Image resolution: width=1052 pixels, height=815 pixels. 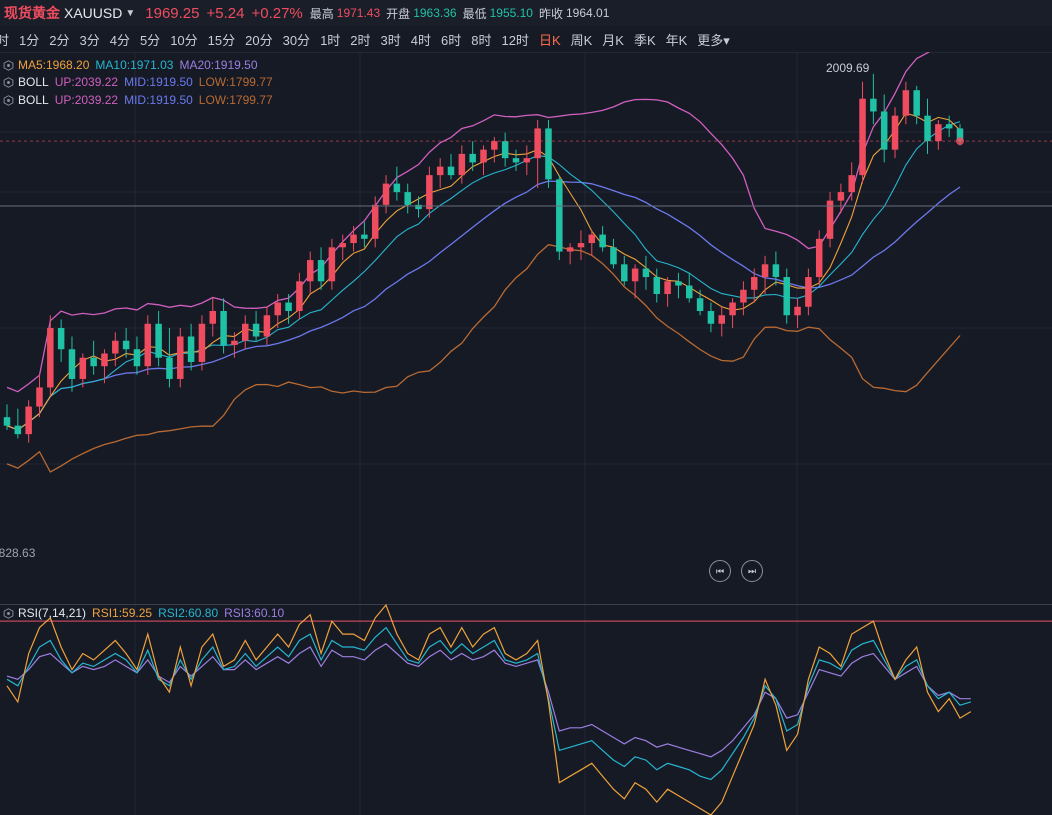 I want to click on period-tab: 4时, so click(x=420, y=40).